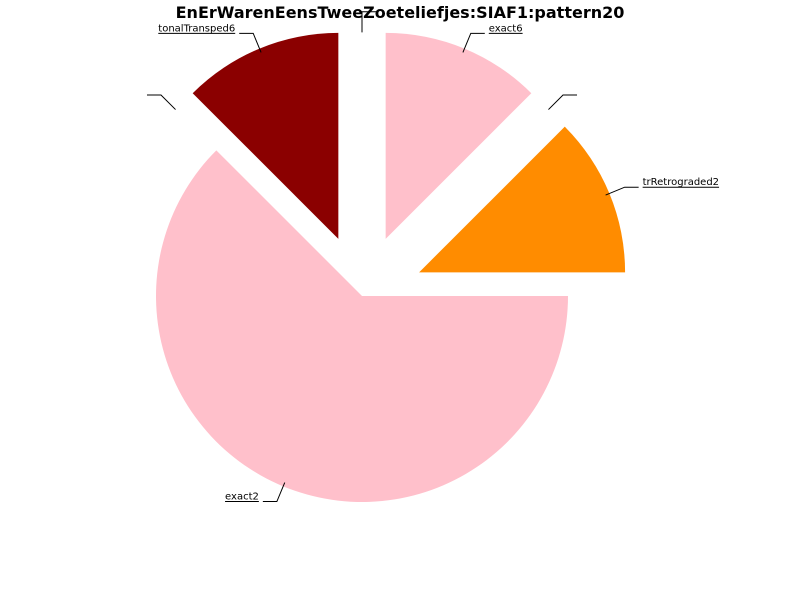  I want to click on slice-label-exact6: exact6, so click(506, 28).